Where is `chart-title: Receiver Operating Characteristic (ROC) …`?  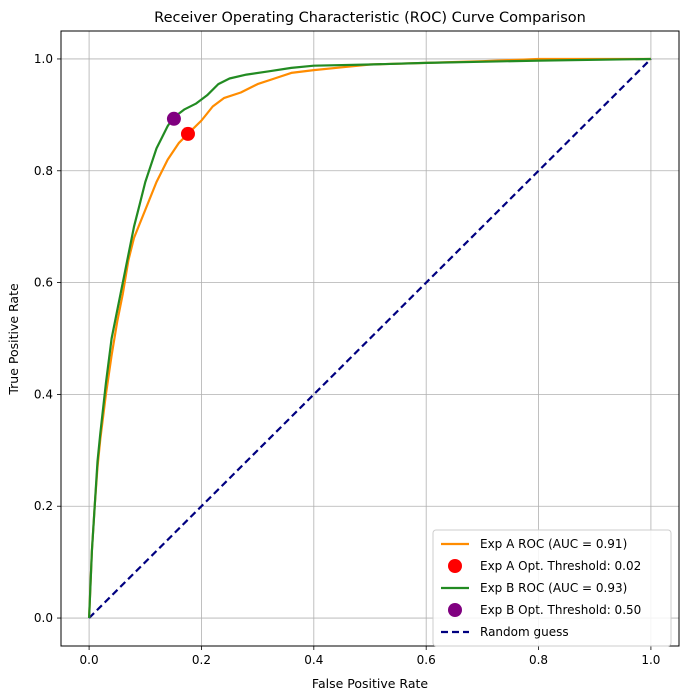
chart-title: Receiver Operating Characteristic (ROC) … is located at coordinates (370, 18).